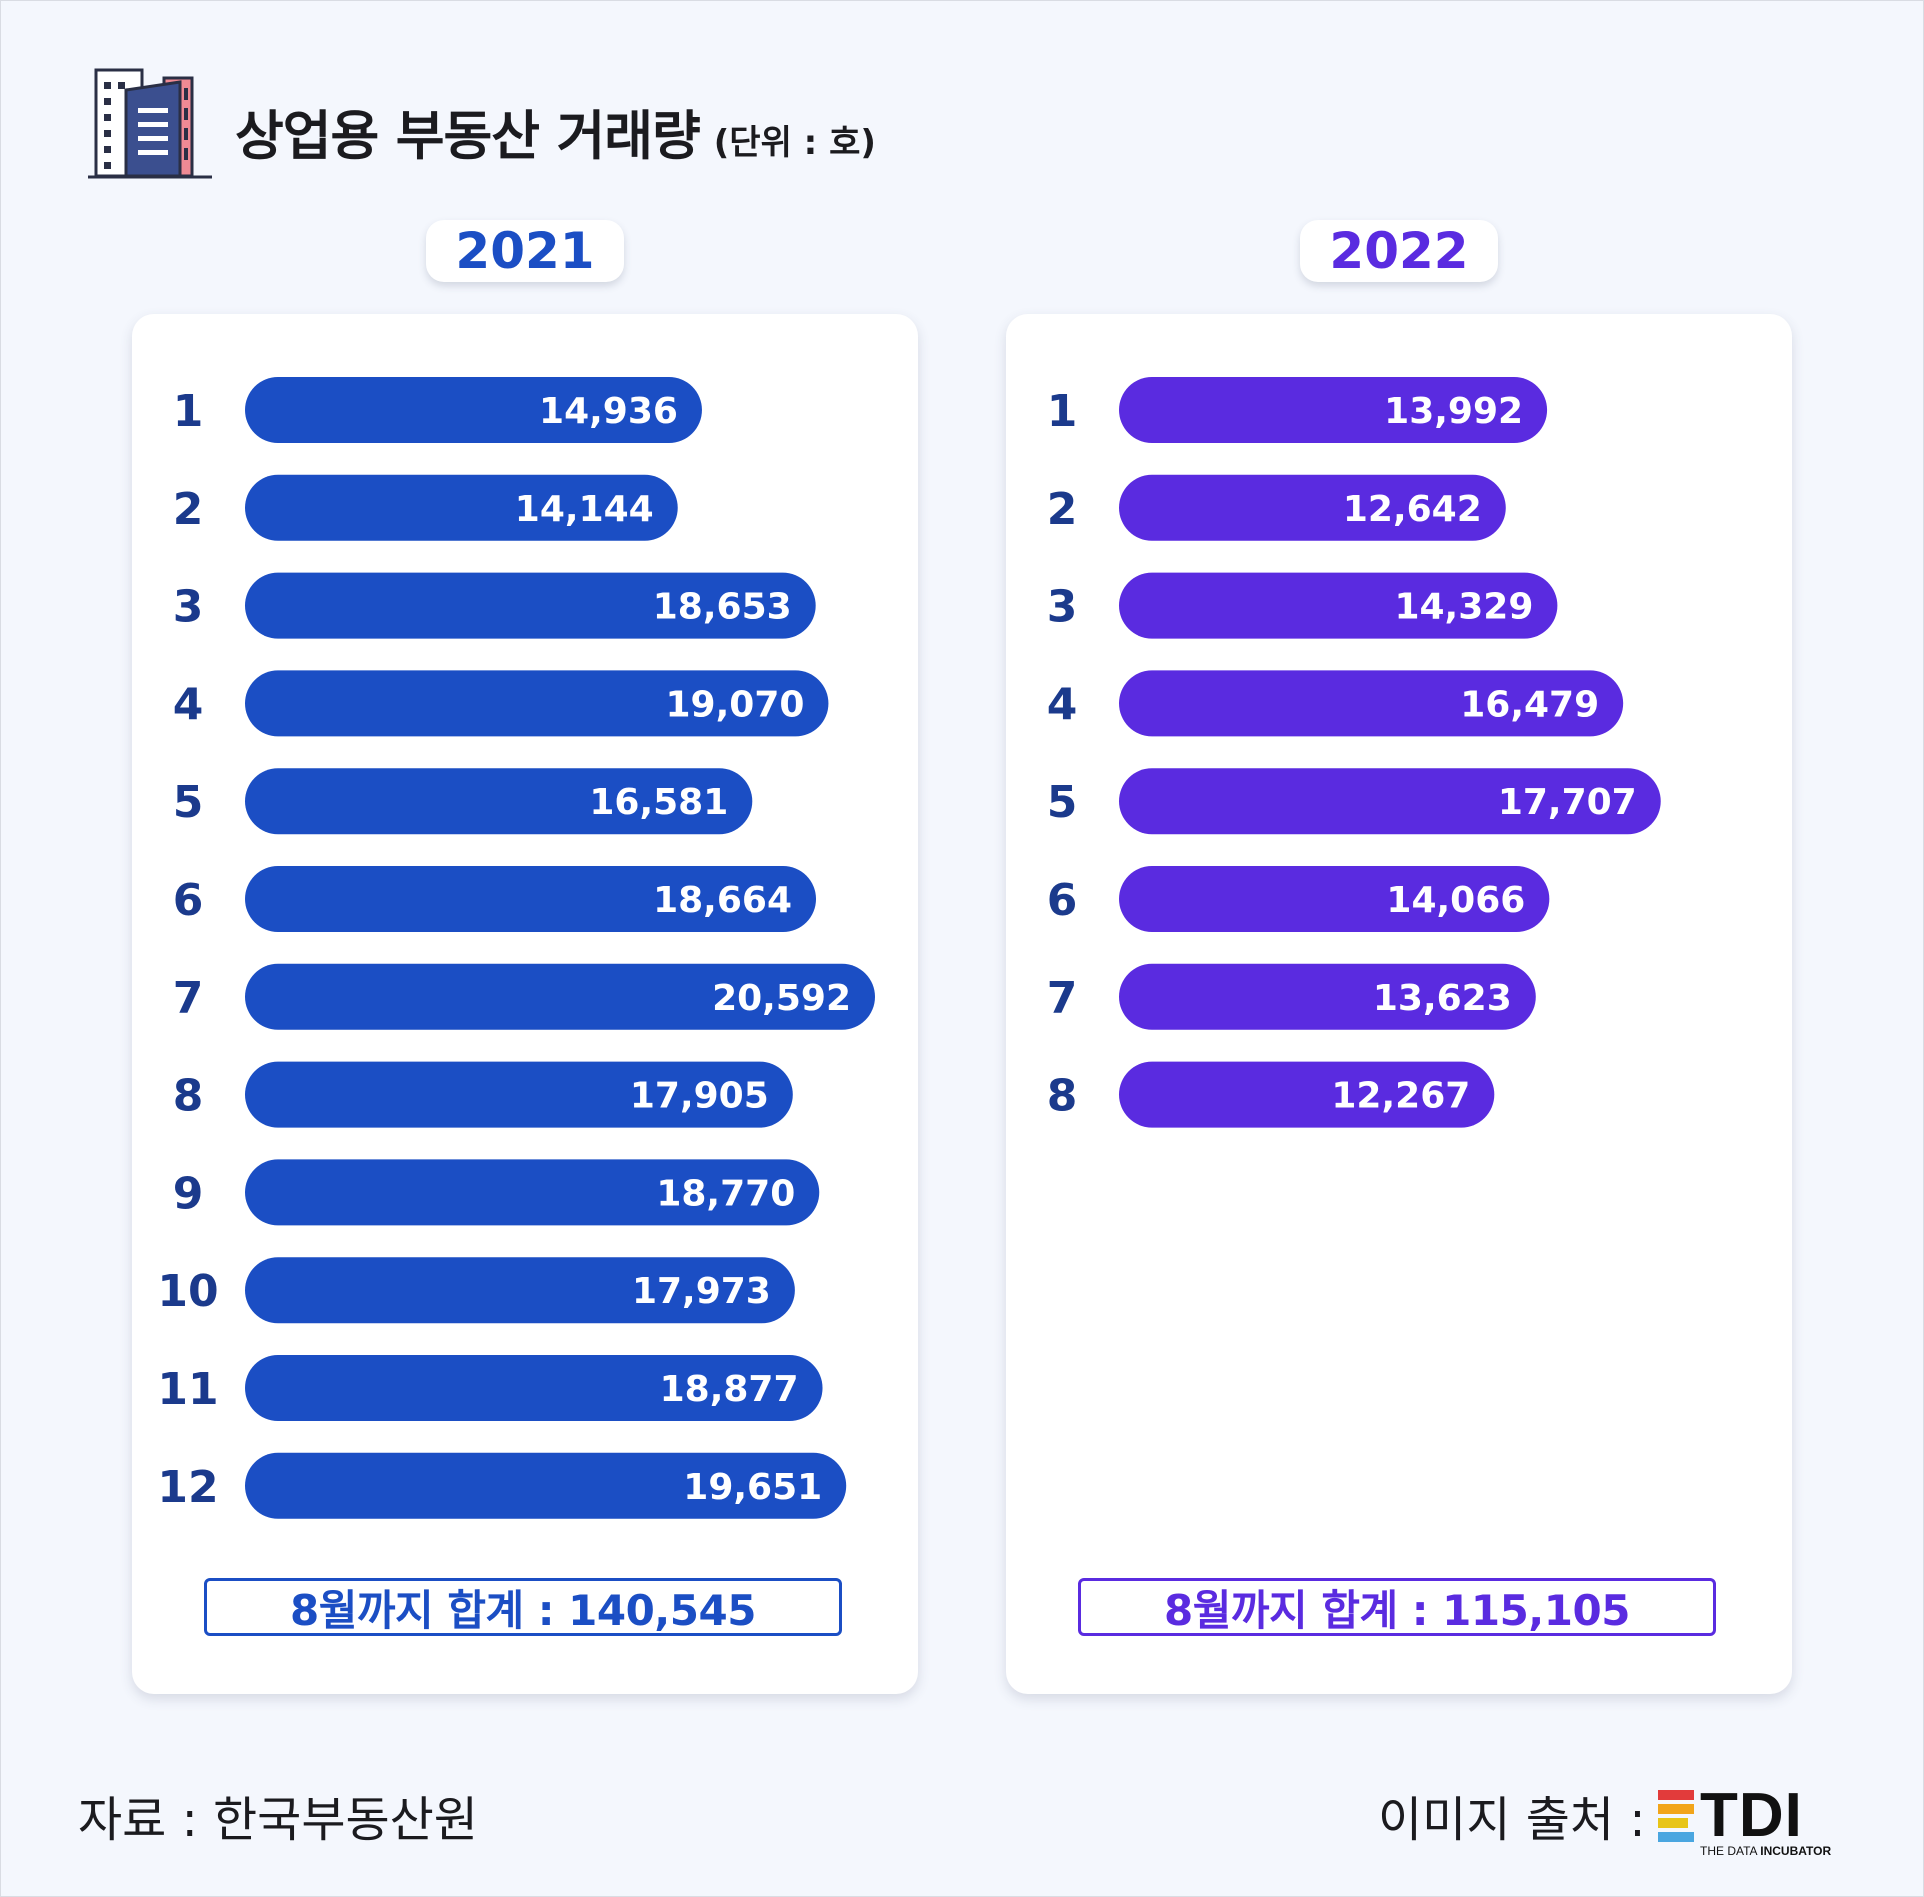 Image resolution: width=1924 pixels, height=1897 pixels. Describe the element at coordinates (1676, 1795) in the screenshot. I see `logo-bar-red` at that location.